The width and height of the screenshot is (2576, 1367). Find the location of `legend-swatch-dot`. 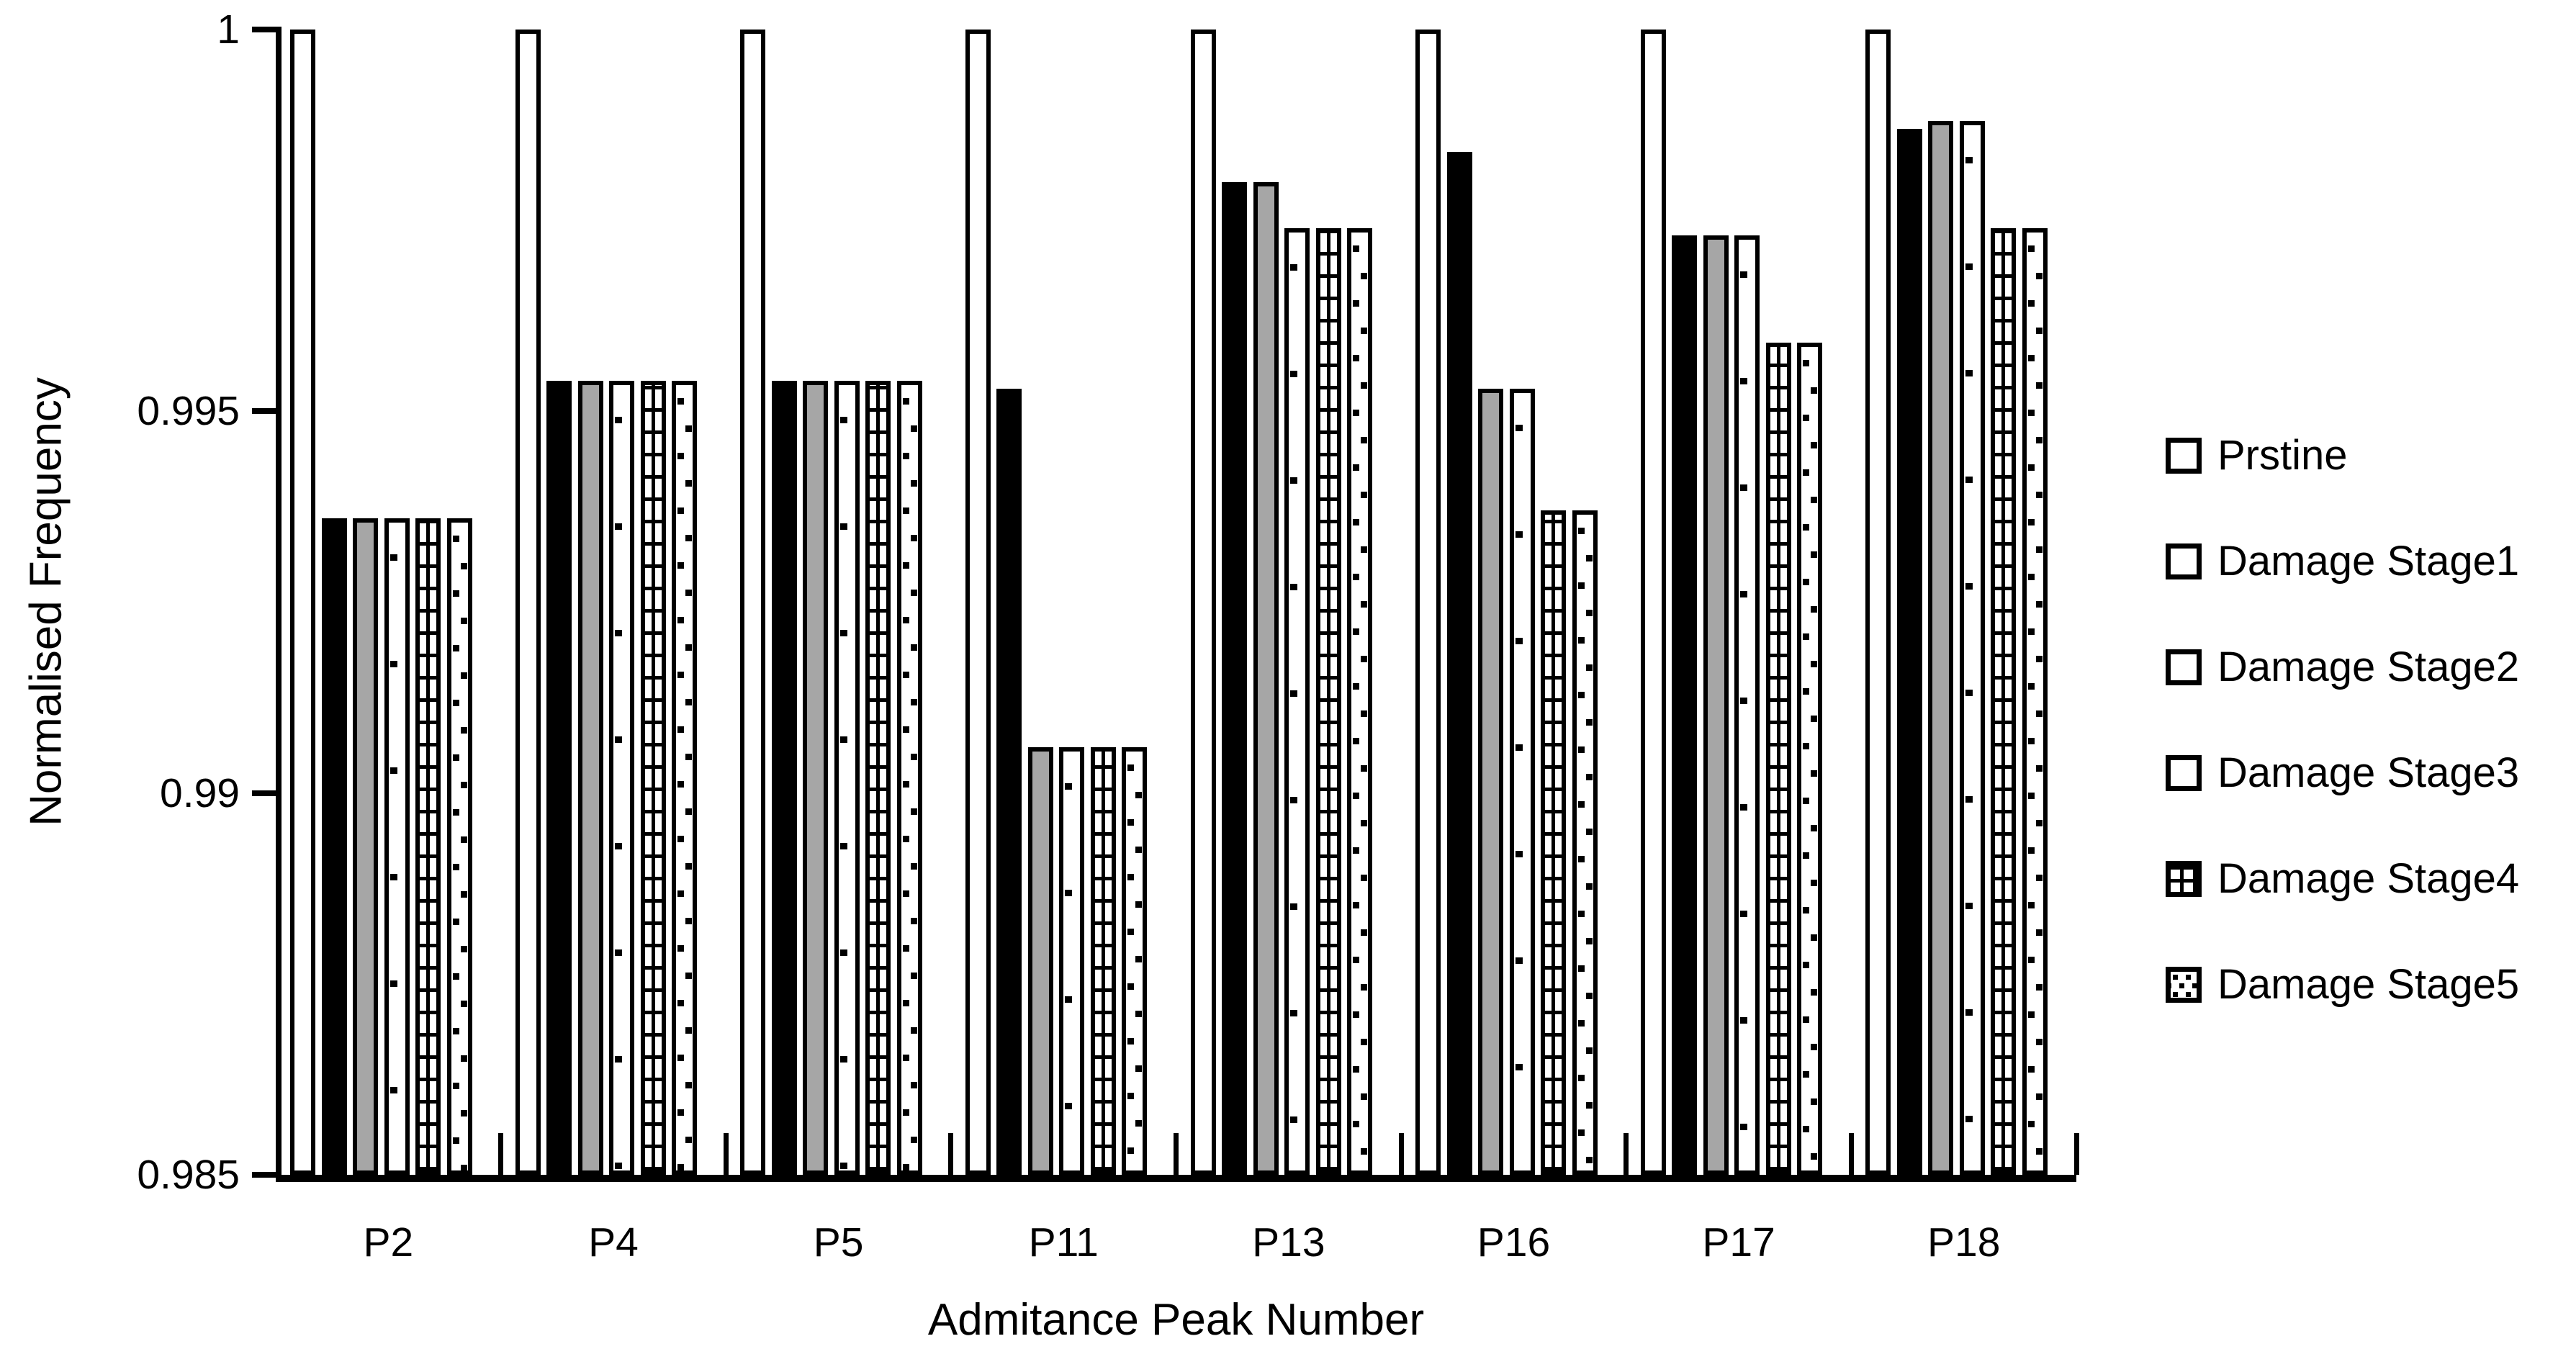

legend-swatch-dot is located at coordinates (2184, 985).